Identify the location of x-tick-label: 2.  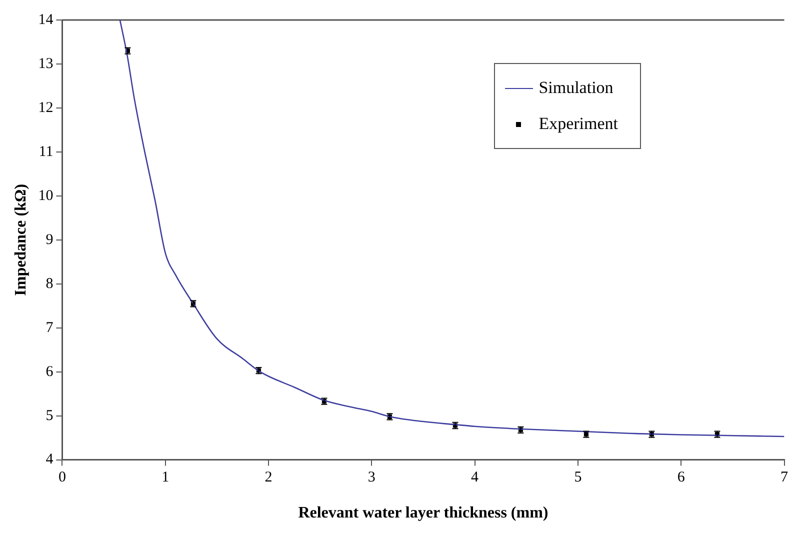
(268, 478).